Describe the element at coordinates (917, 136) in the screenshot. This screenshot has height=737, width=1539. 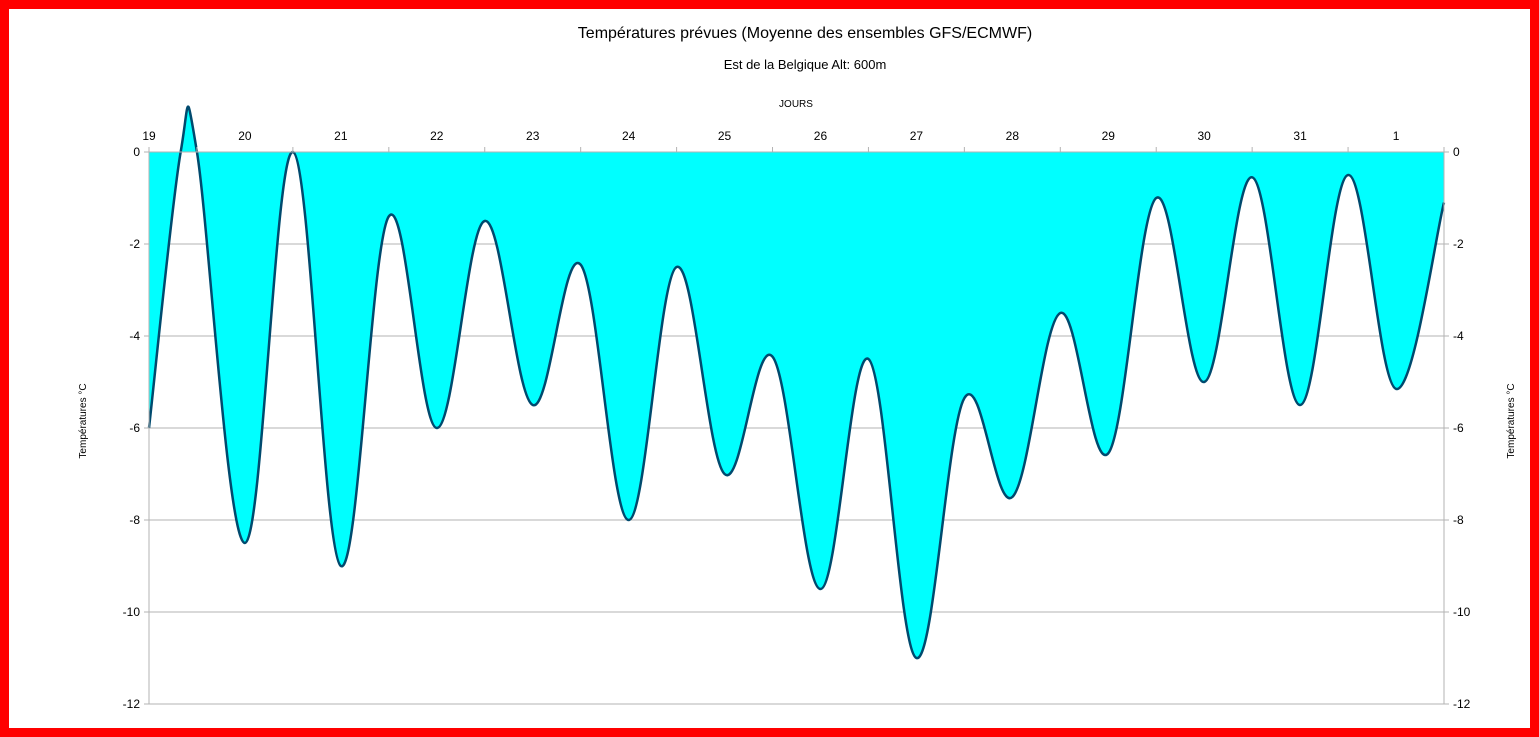
I see `x-tick-label: 27` at that location.